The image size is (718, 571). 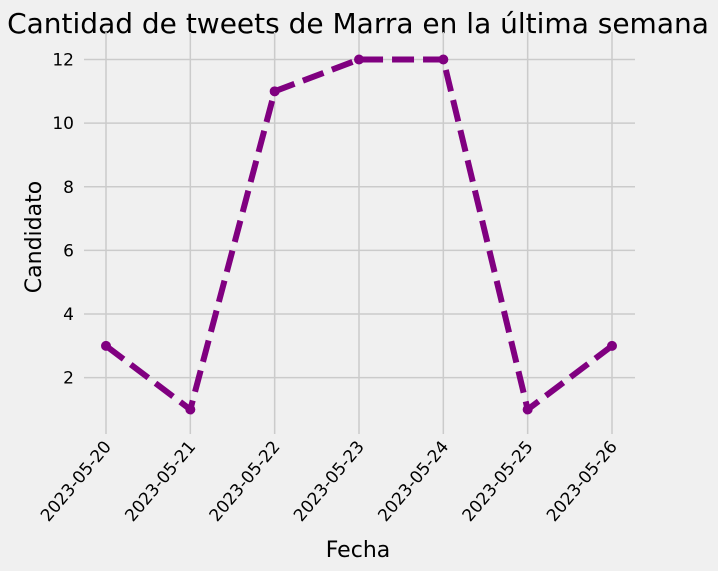 I want to click on y-tick-label: 4, so click(x=68, y=315).